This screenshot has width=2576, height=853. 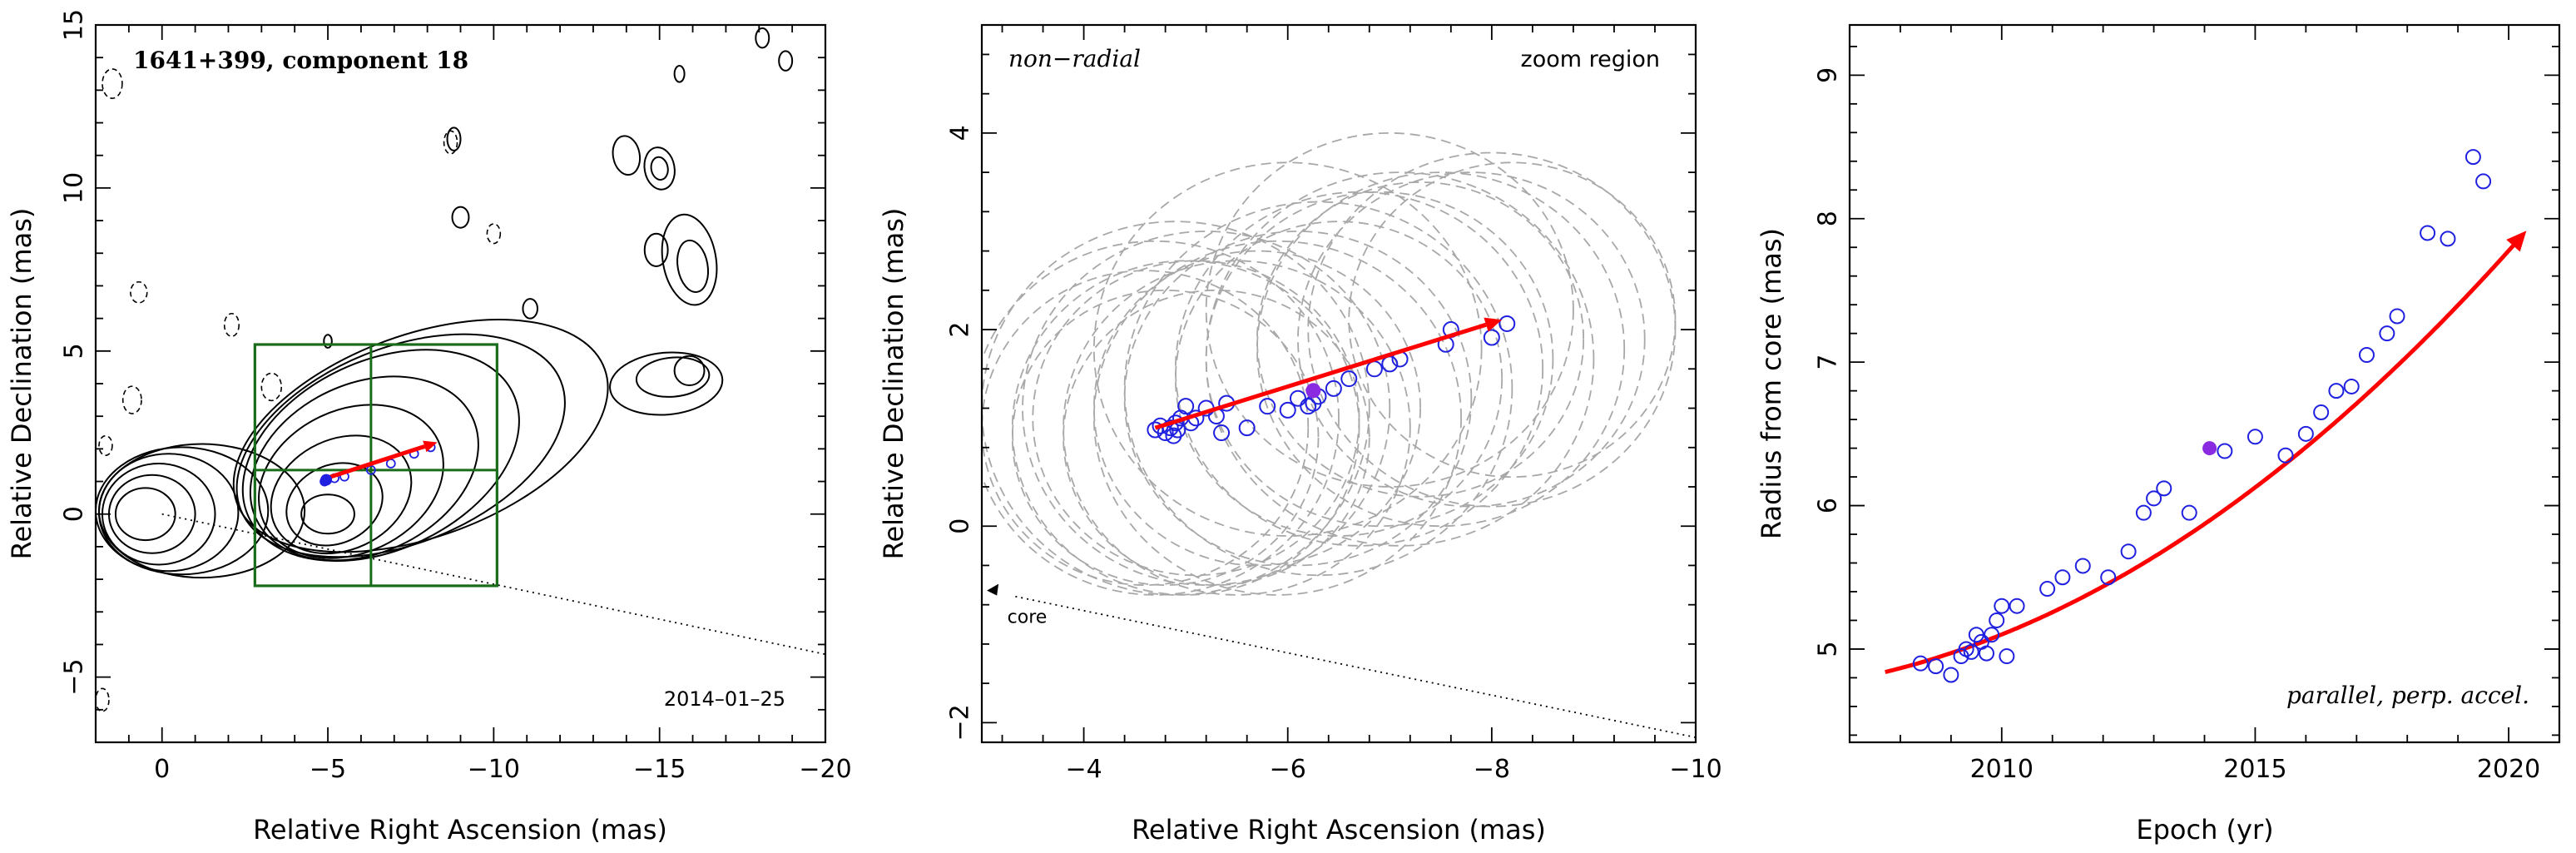 What do you see at coordinates (75, 677) in the screenshot?
I see `y-tick-label: −5` at bounding box center [75, 677].